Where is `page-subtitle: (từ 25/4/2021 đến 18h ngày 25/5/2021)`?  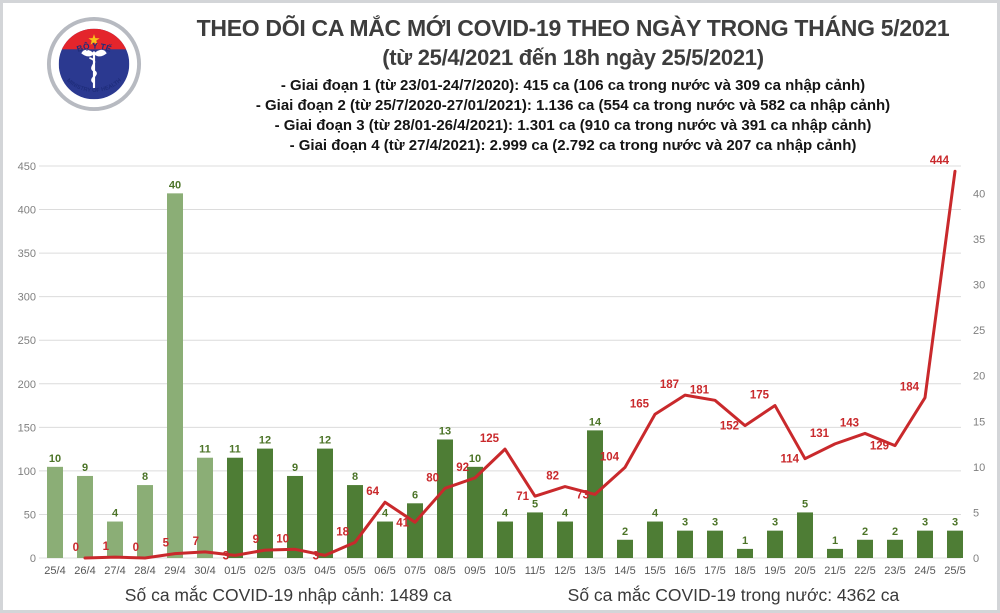
page-subtitle: (từ 25/4/2021 đến 18h ngày 25/5/2021) is located at coordinates (573, 57).